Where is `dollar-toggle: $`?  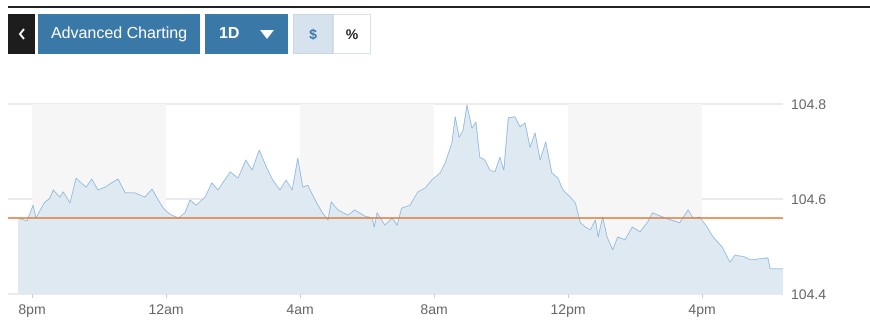 dollar-toggle: $ is located at coordinates (313, 34).